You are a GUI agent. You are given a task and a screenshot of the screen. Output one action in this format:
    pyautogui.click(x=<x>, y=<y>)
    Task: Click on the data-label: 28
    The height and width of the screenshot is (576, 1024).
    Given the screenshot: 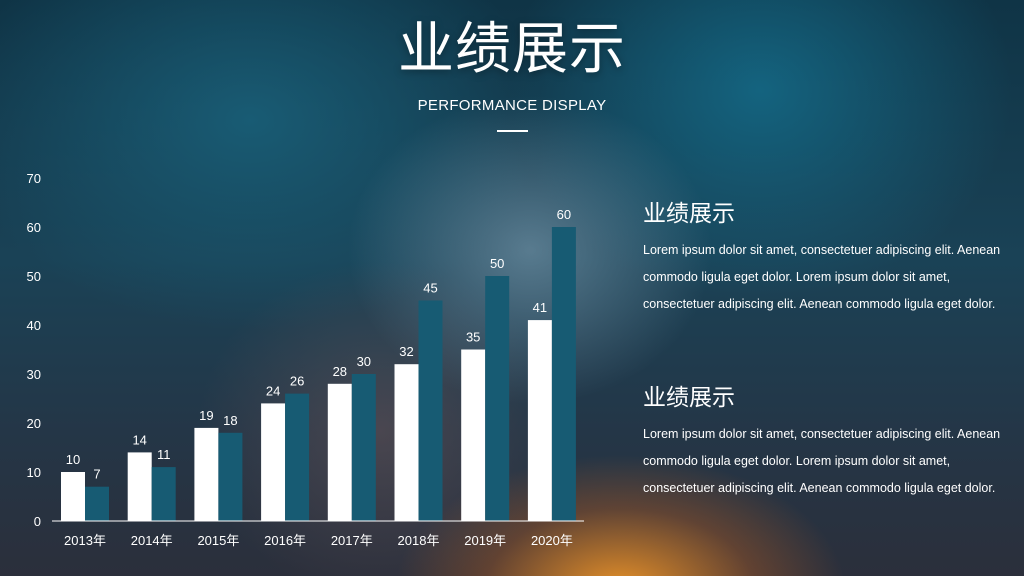 What is the action you would take?
    pyautogui.click(x=340, y=371)
    